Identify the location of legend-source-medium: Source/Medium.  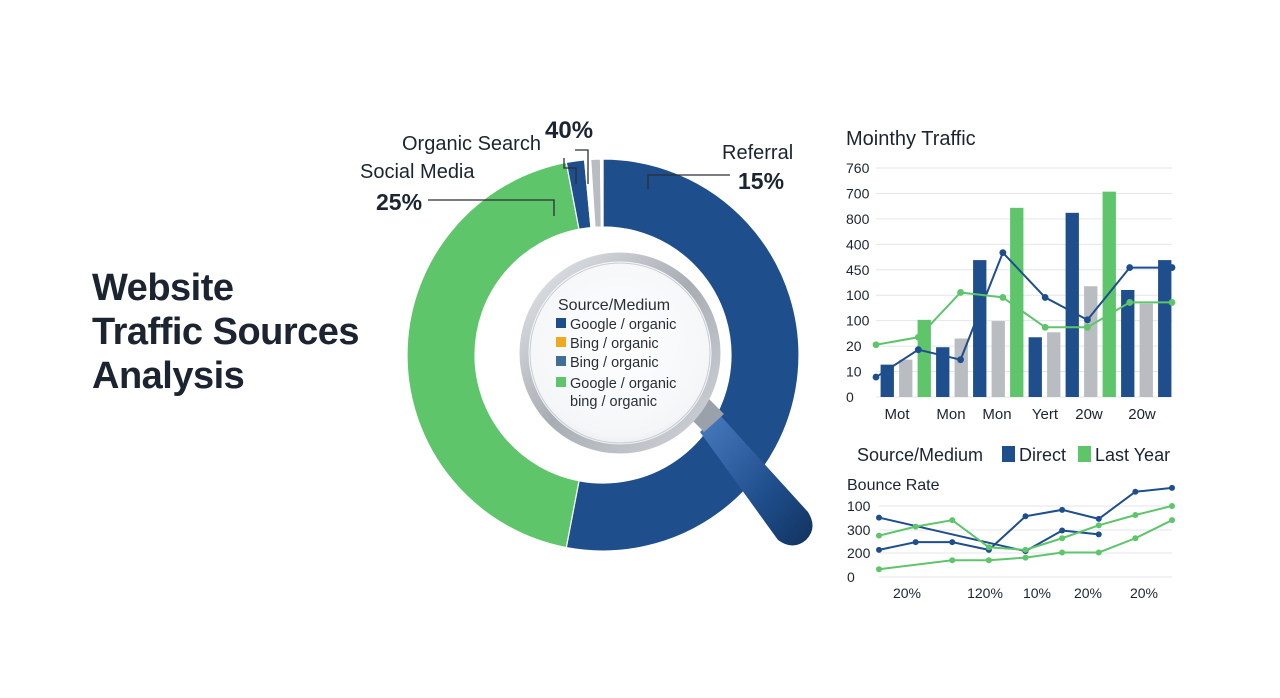
(920, 455).